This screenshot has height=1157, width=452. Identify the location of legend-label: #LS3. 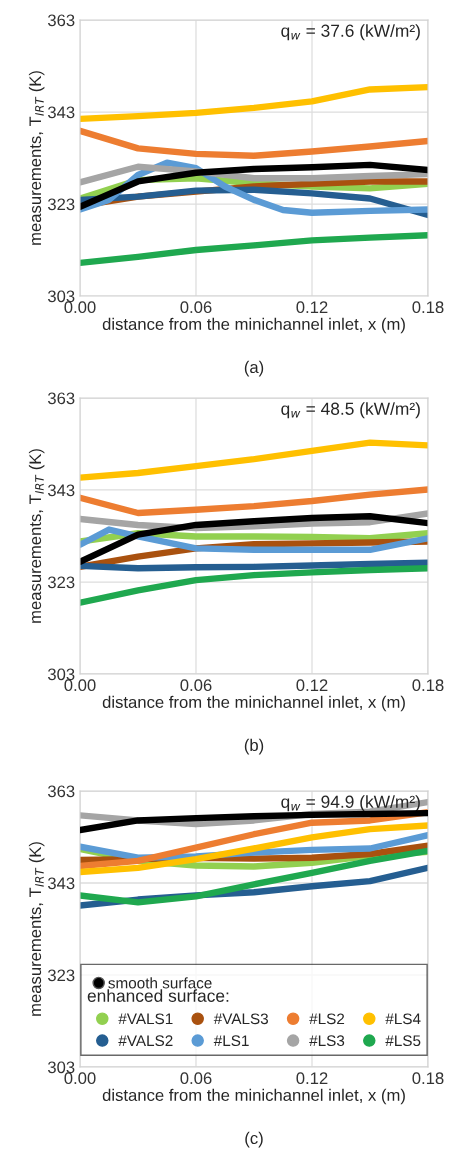
(327, 1041).